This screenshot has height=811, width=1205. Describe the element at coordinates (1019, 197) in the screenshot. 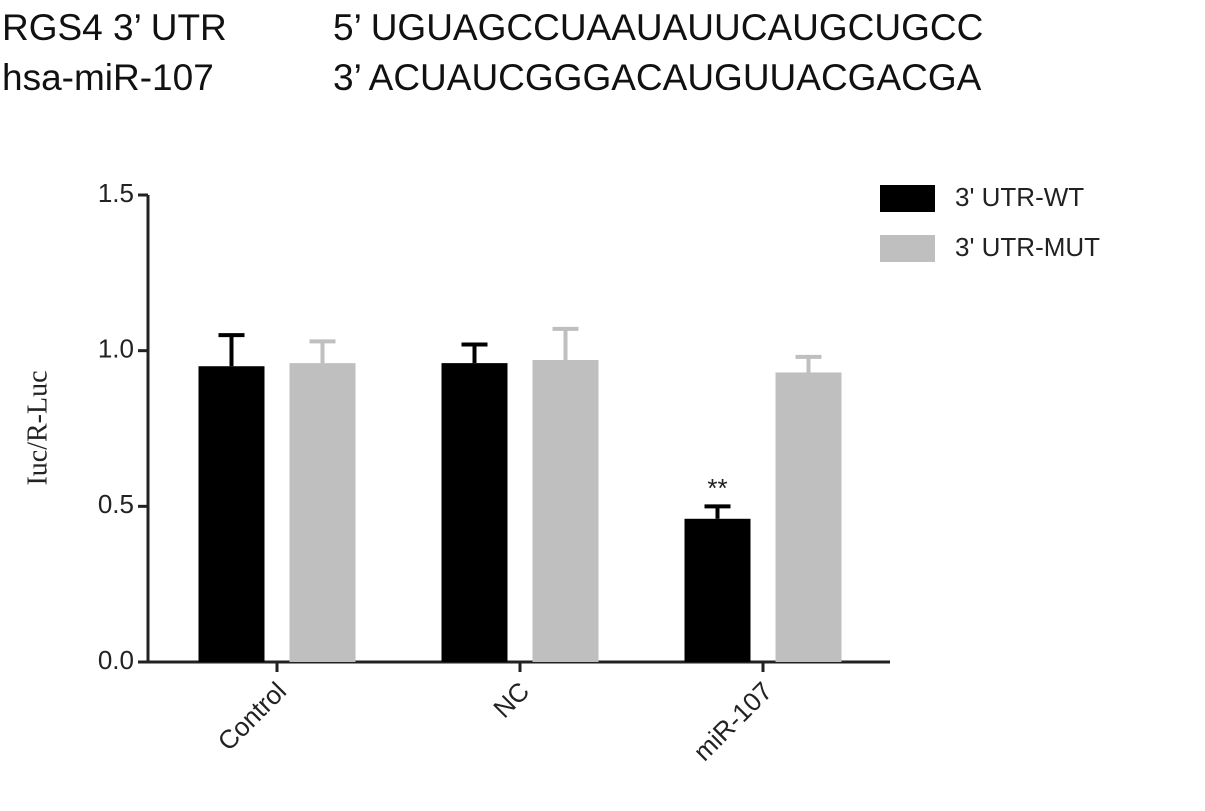

I see `legend-label: 3' UTR-WT` at that location.